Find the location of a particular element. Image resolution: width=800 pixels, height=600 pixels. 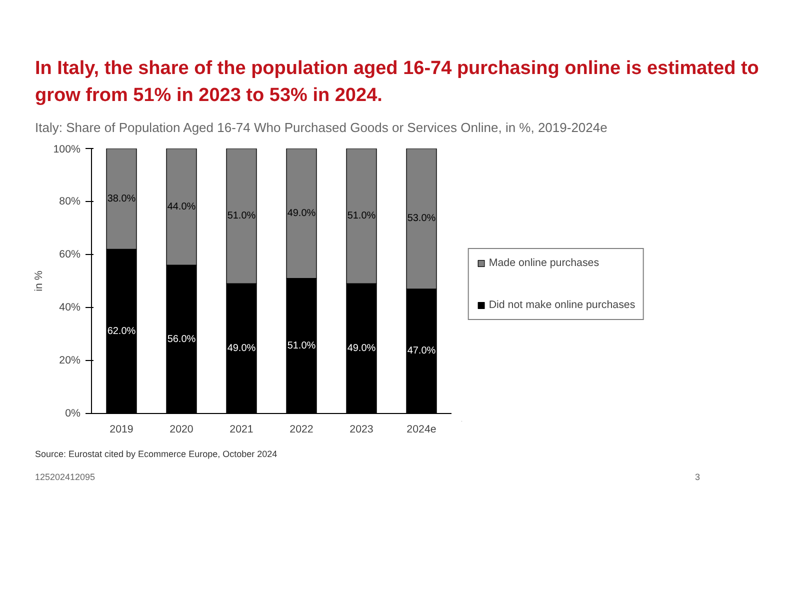

source-note: Source: Eurostat cited by Ecommerce Europe, October 2024 is located at coordinates (156, 454).